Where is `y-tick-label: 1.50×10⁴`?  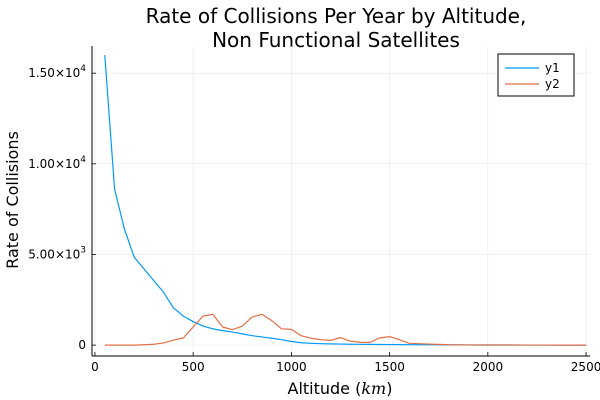
y-tick-label: 1.50×10⁴ is located at coordinates (57, 72).